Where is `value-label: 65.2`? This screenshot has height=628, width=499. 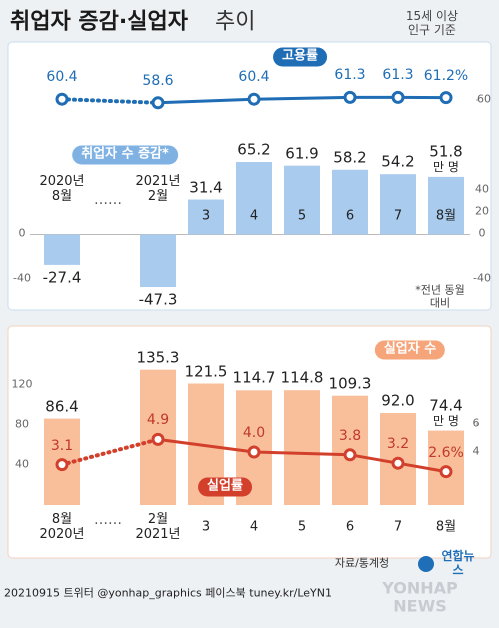
value-label: 65.2 is located at coordinates (254, 149).